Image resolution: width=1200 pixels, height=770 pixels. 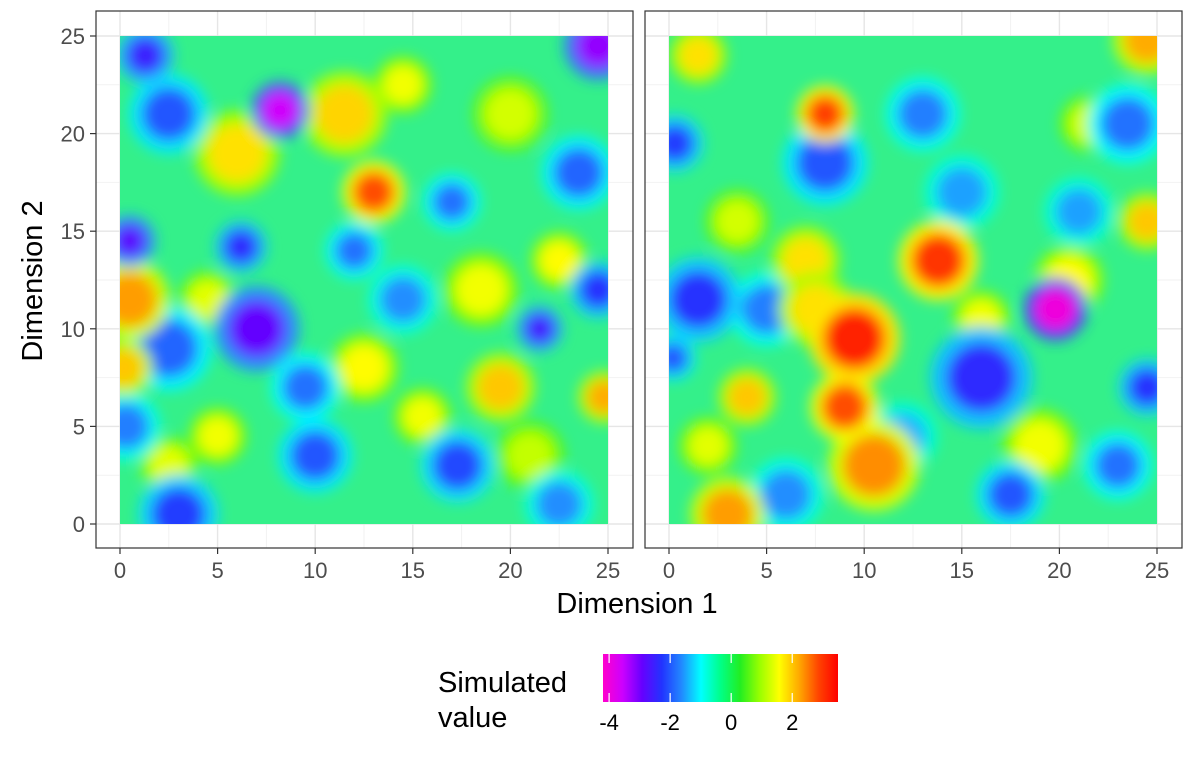 I want to click on y-tick-label: 10, so click(x=73, y=329).